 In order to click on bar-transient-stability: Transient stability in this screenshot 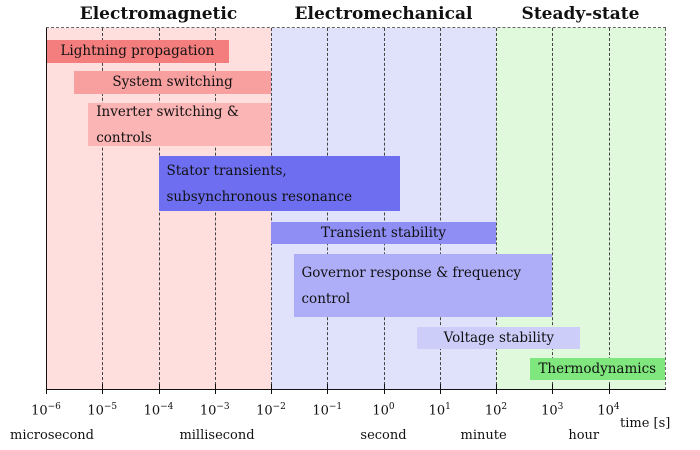, I will do `click(383, 233)`.